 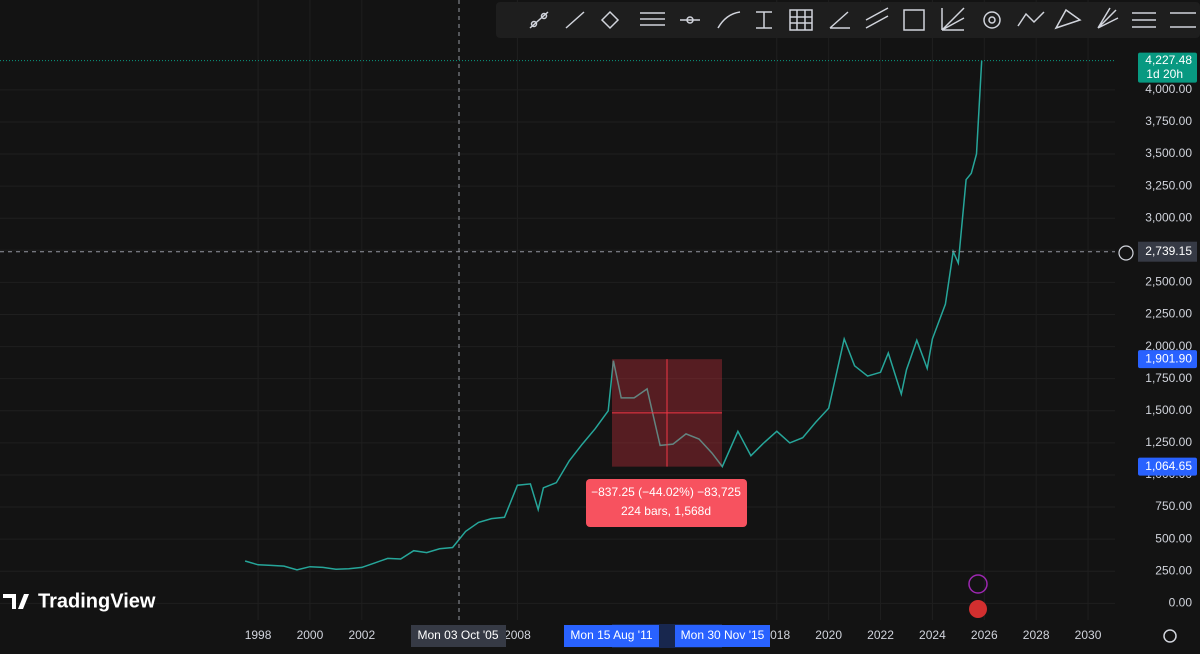 What do you see at coordinates (1168, 410) in the screenshot?
I see `y-tick-label: 1,500.00` at bounding box center [1168, 410].